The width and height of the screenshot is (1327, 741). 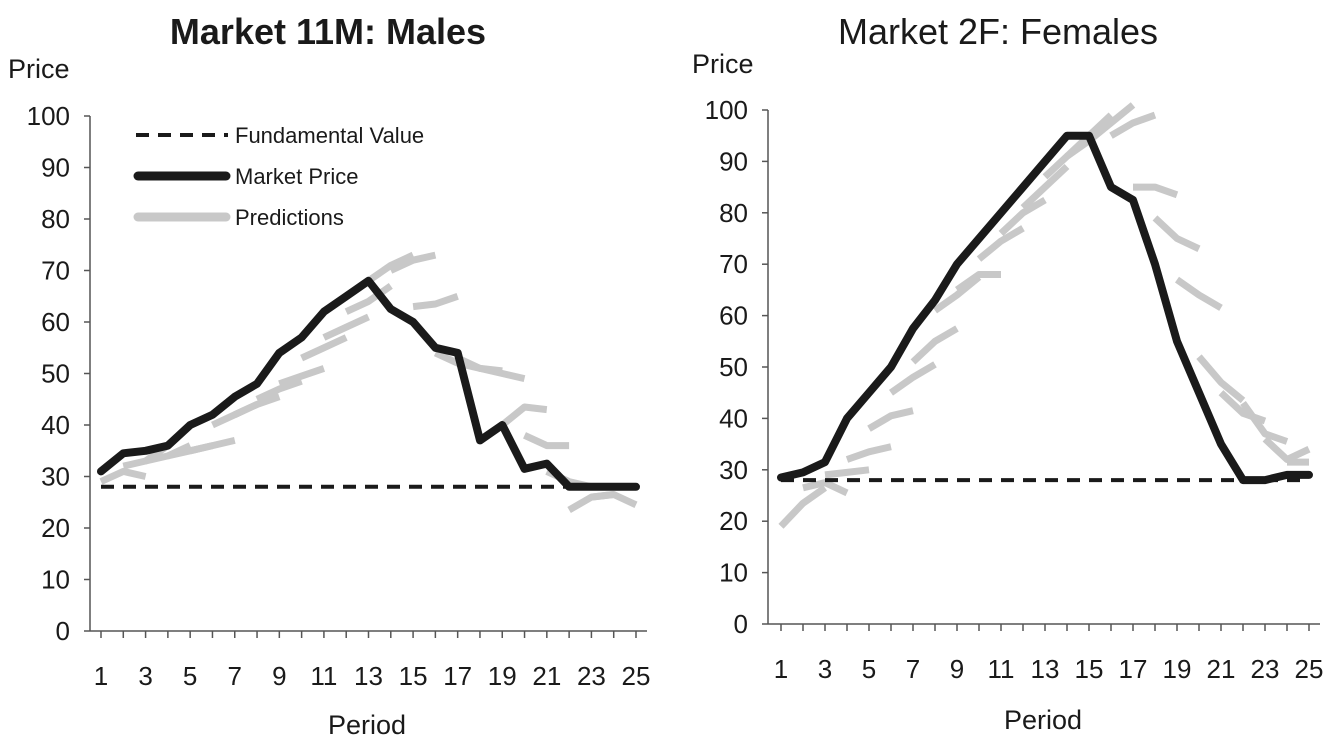 What do you see at coordinates (296, 176) in the screenshot?
I see `legend-label: Market Price` at bounding box center [296, 176].